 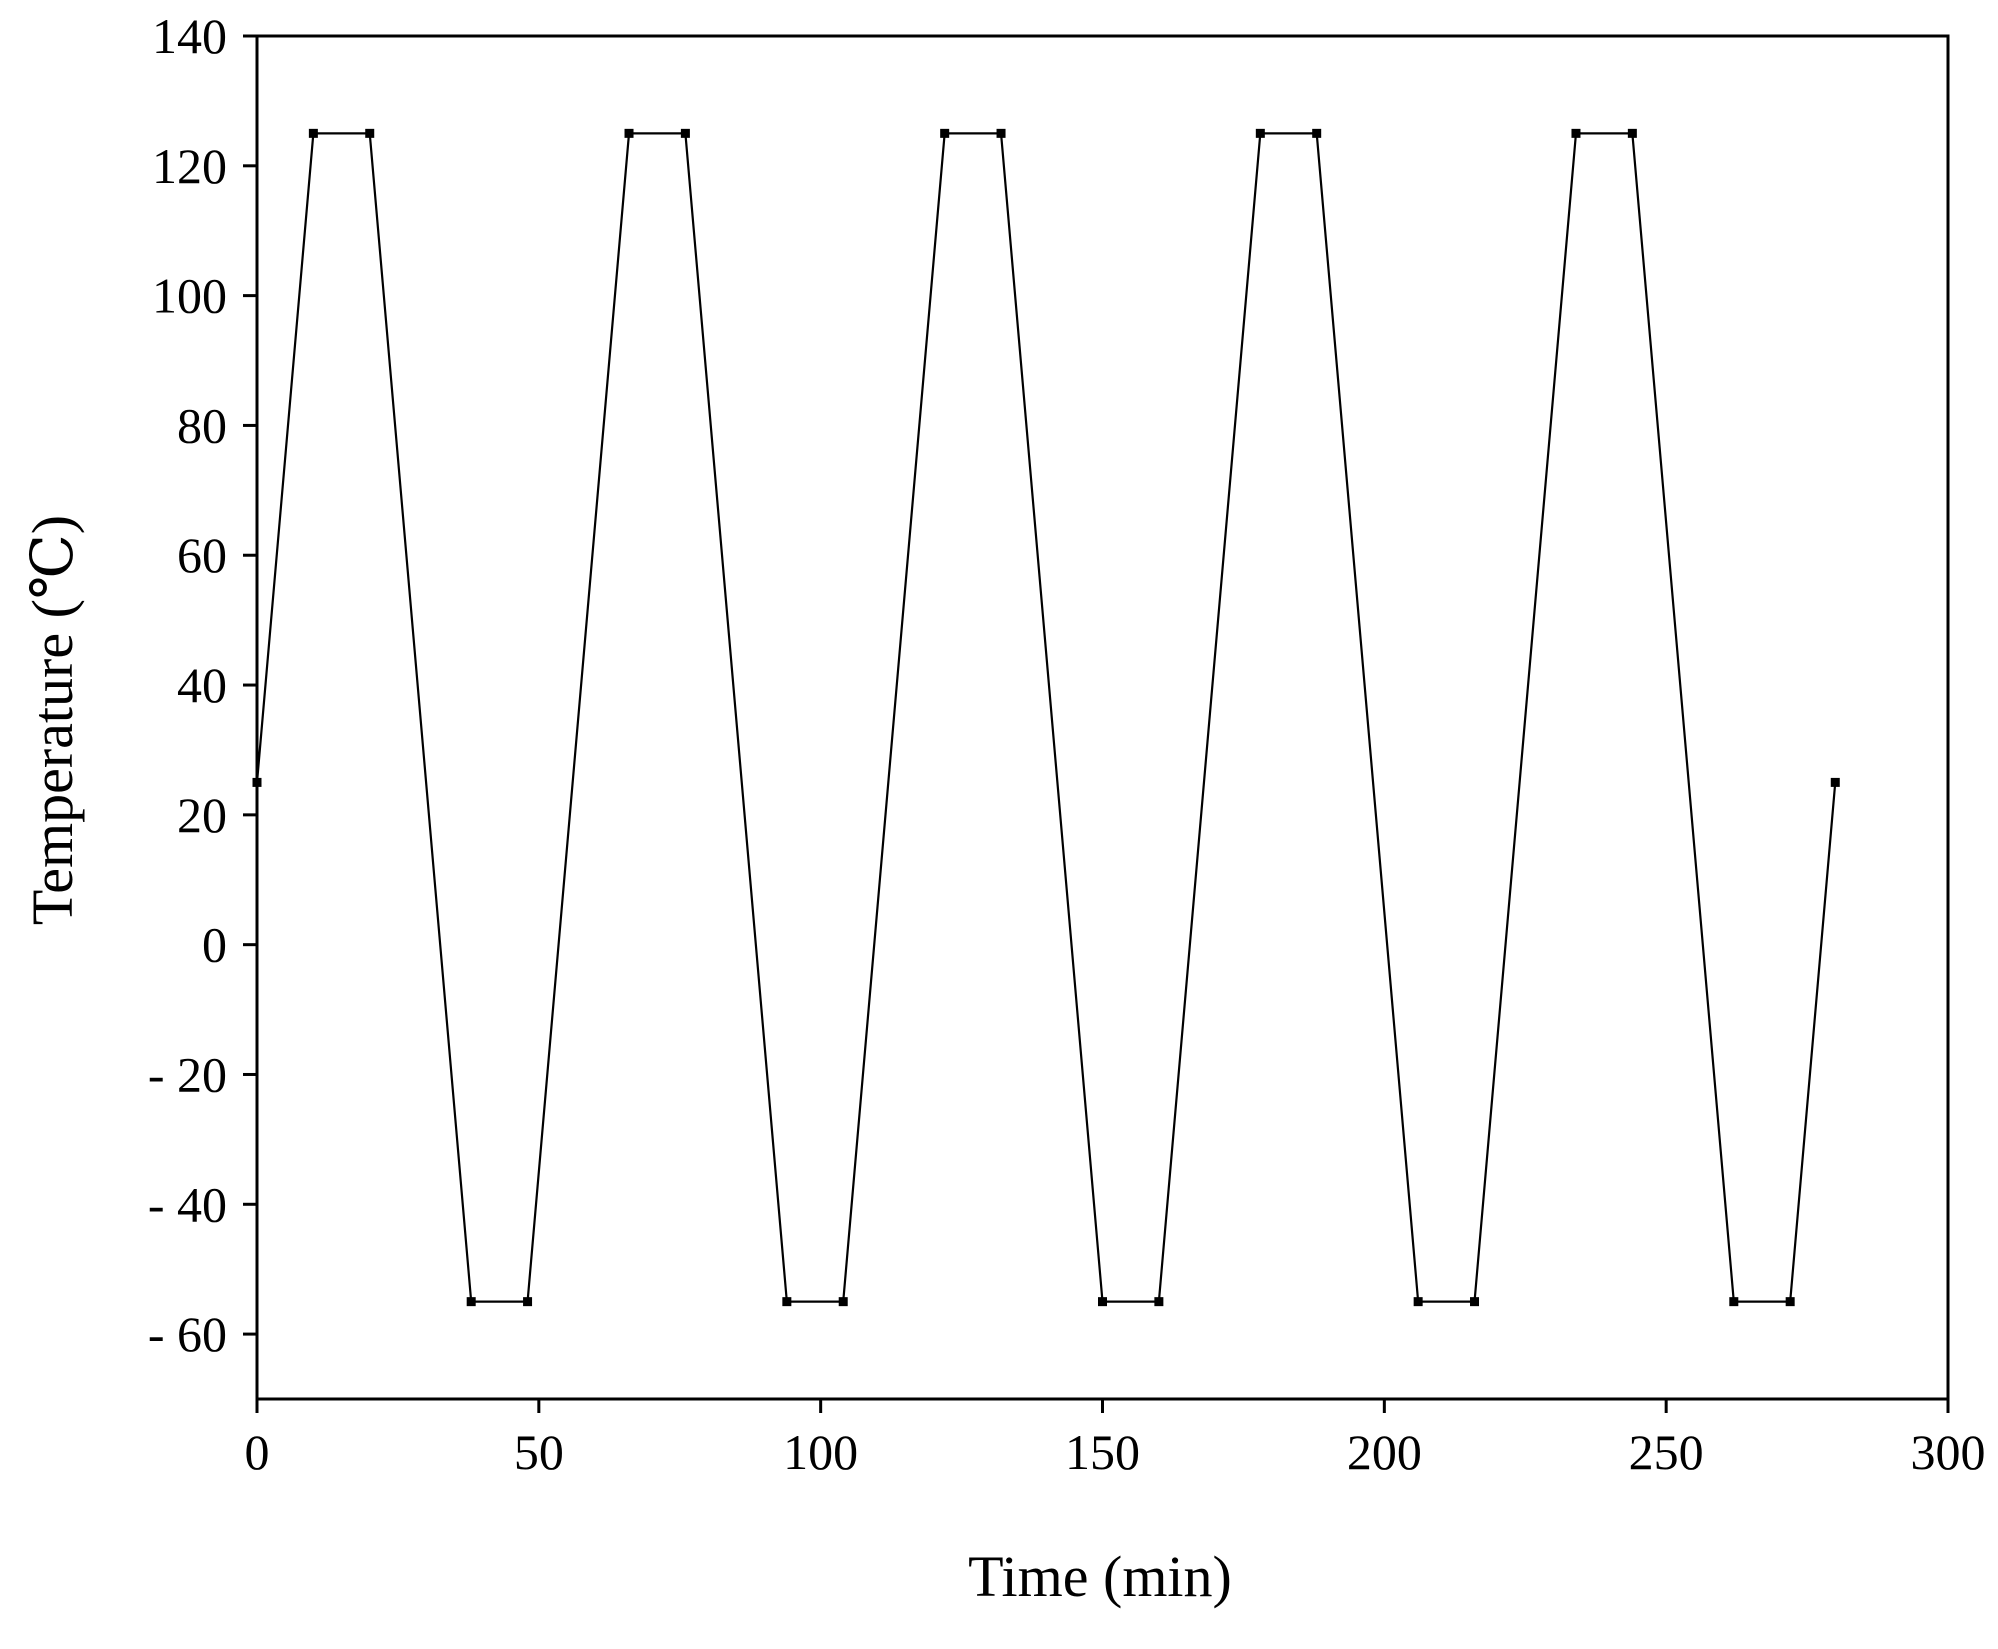 I want to click on x-tick-label: 200, so click(x=1384, y=1452).